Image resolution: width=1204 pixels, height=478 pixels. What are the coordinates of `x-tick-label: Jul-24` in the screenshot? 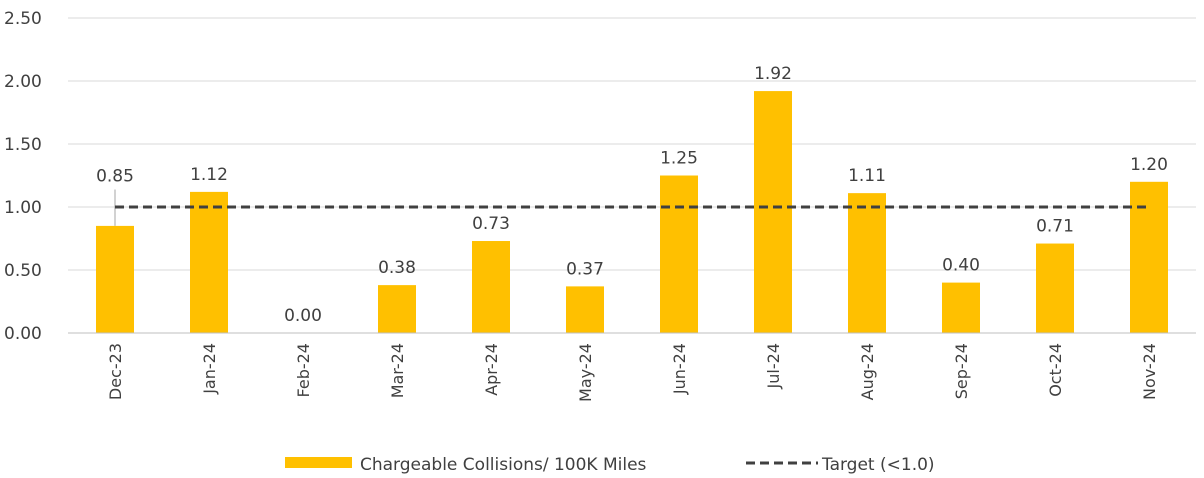 It's located at (773, 366).